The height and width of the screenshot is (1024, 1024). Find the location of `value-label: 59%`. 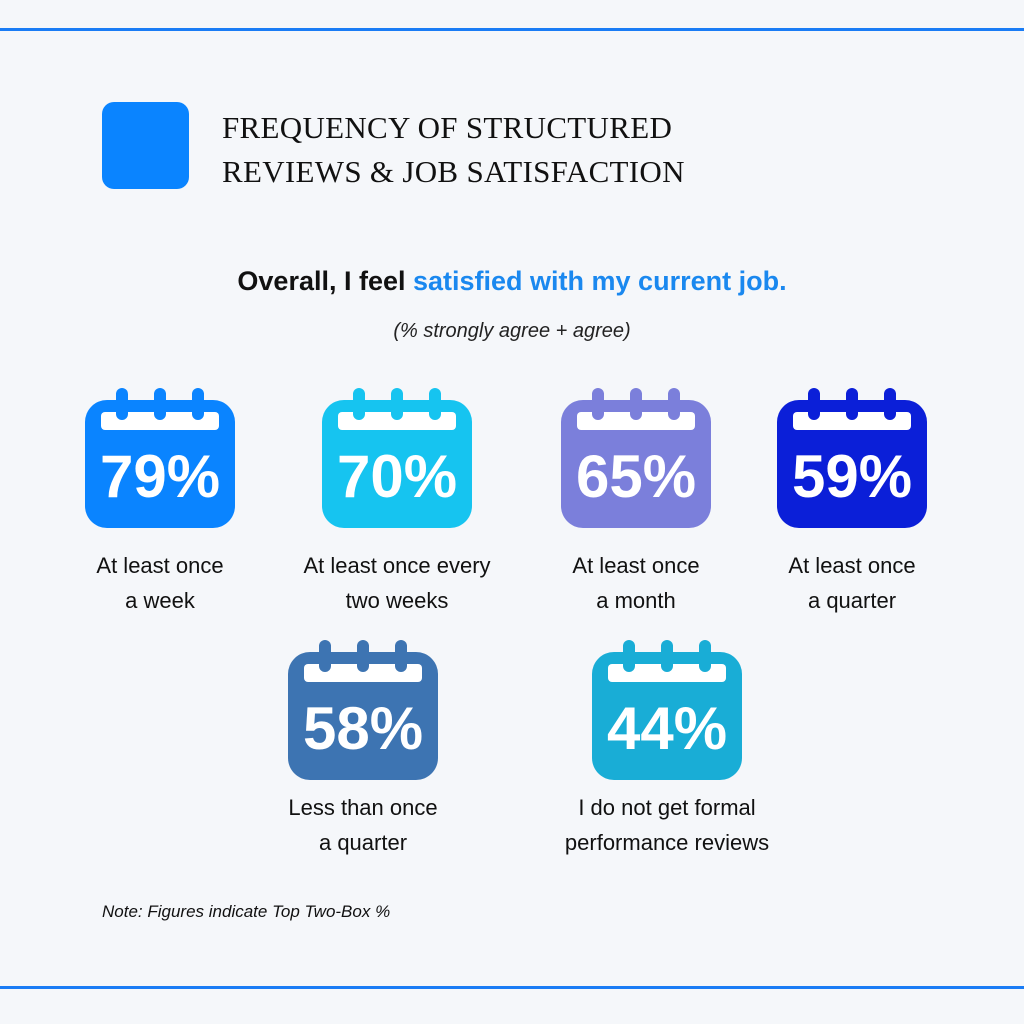

value-label: 59% is located at coordinates (852, 476).